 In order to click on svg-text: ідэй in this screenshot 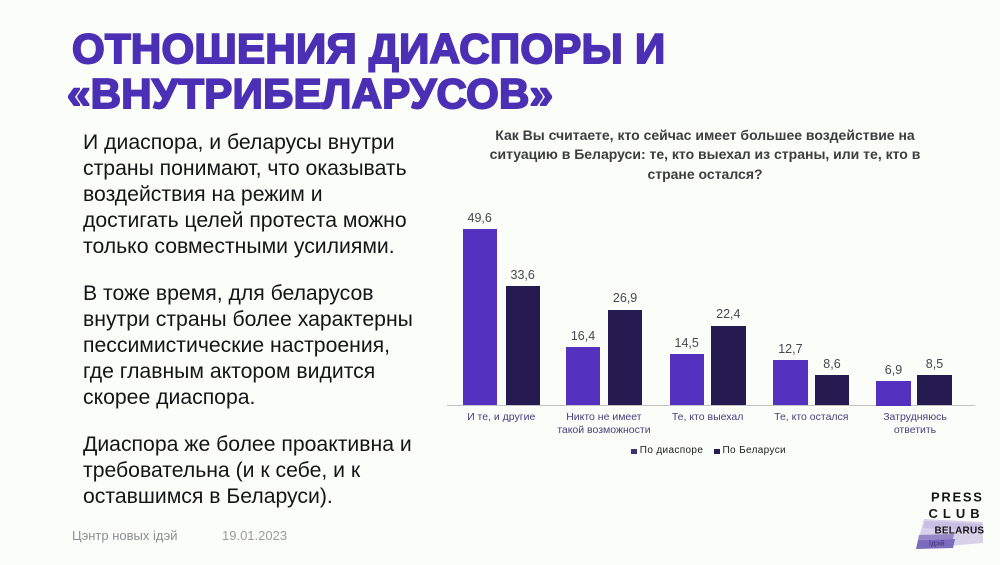, I will do `click(937, 543)`.